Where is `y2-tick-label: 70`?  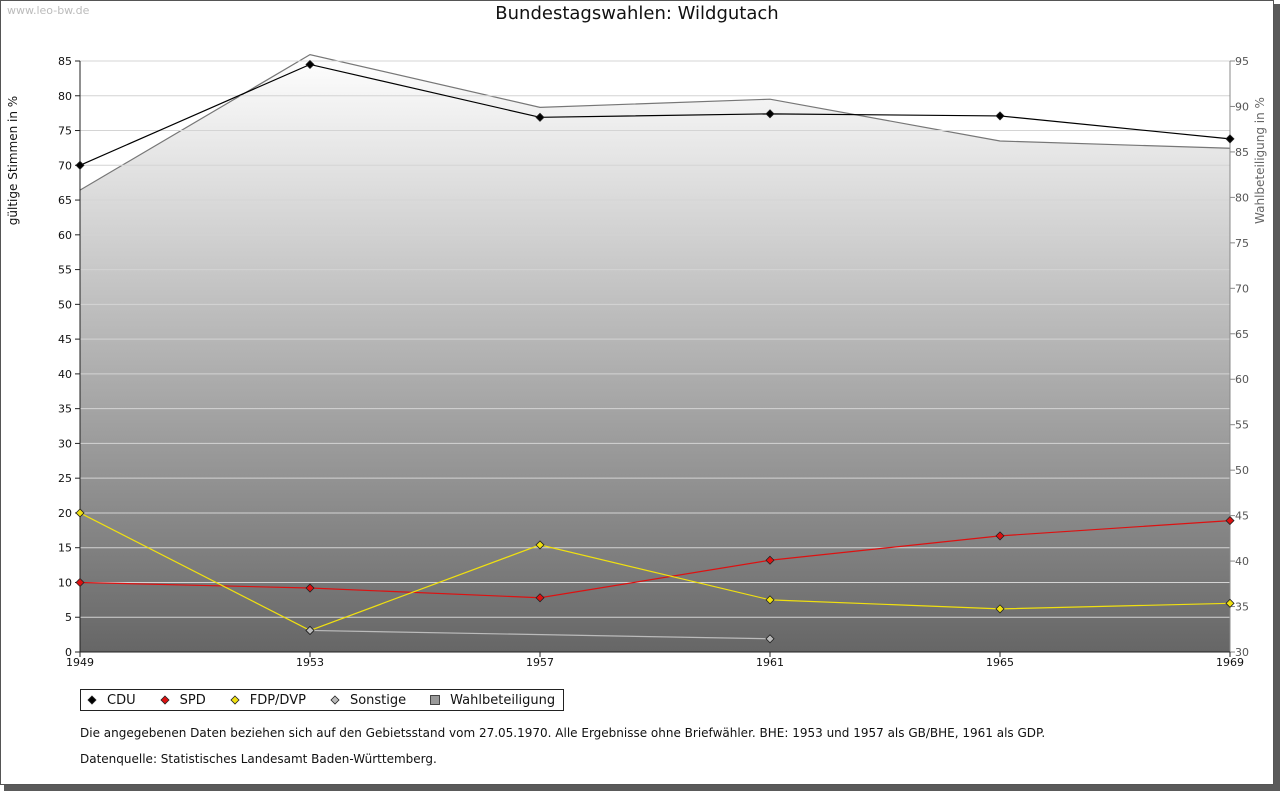 y2-tick-label: 70 is located at coordinates (1242, 288).